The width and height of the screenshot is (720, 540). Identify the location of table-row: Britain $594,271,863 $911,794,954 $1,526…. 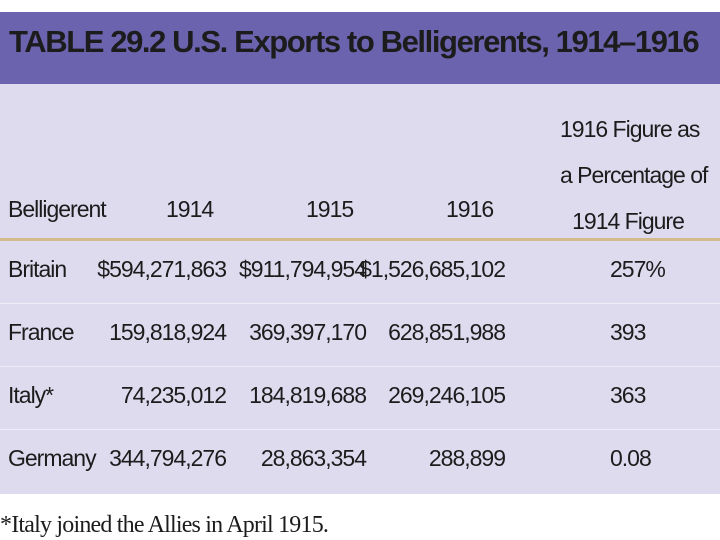
(360, 272).